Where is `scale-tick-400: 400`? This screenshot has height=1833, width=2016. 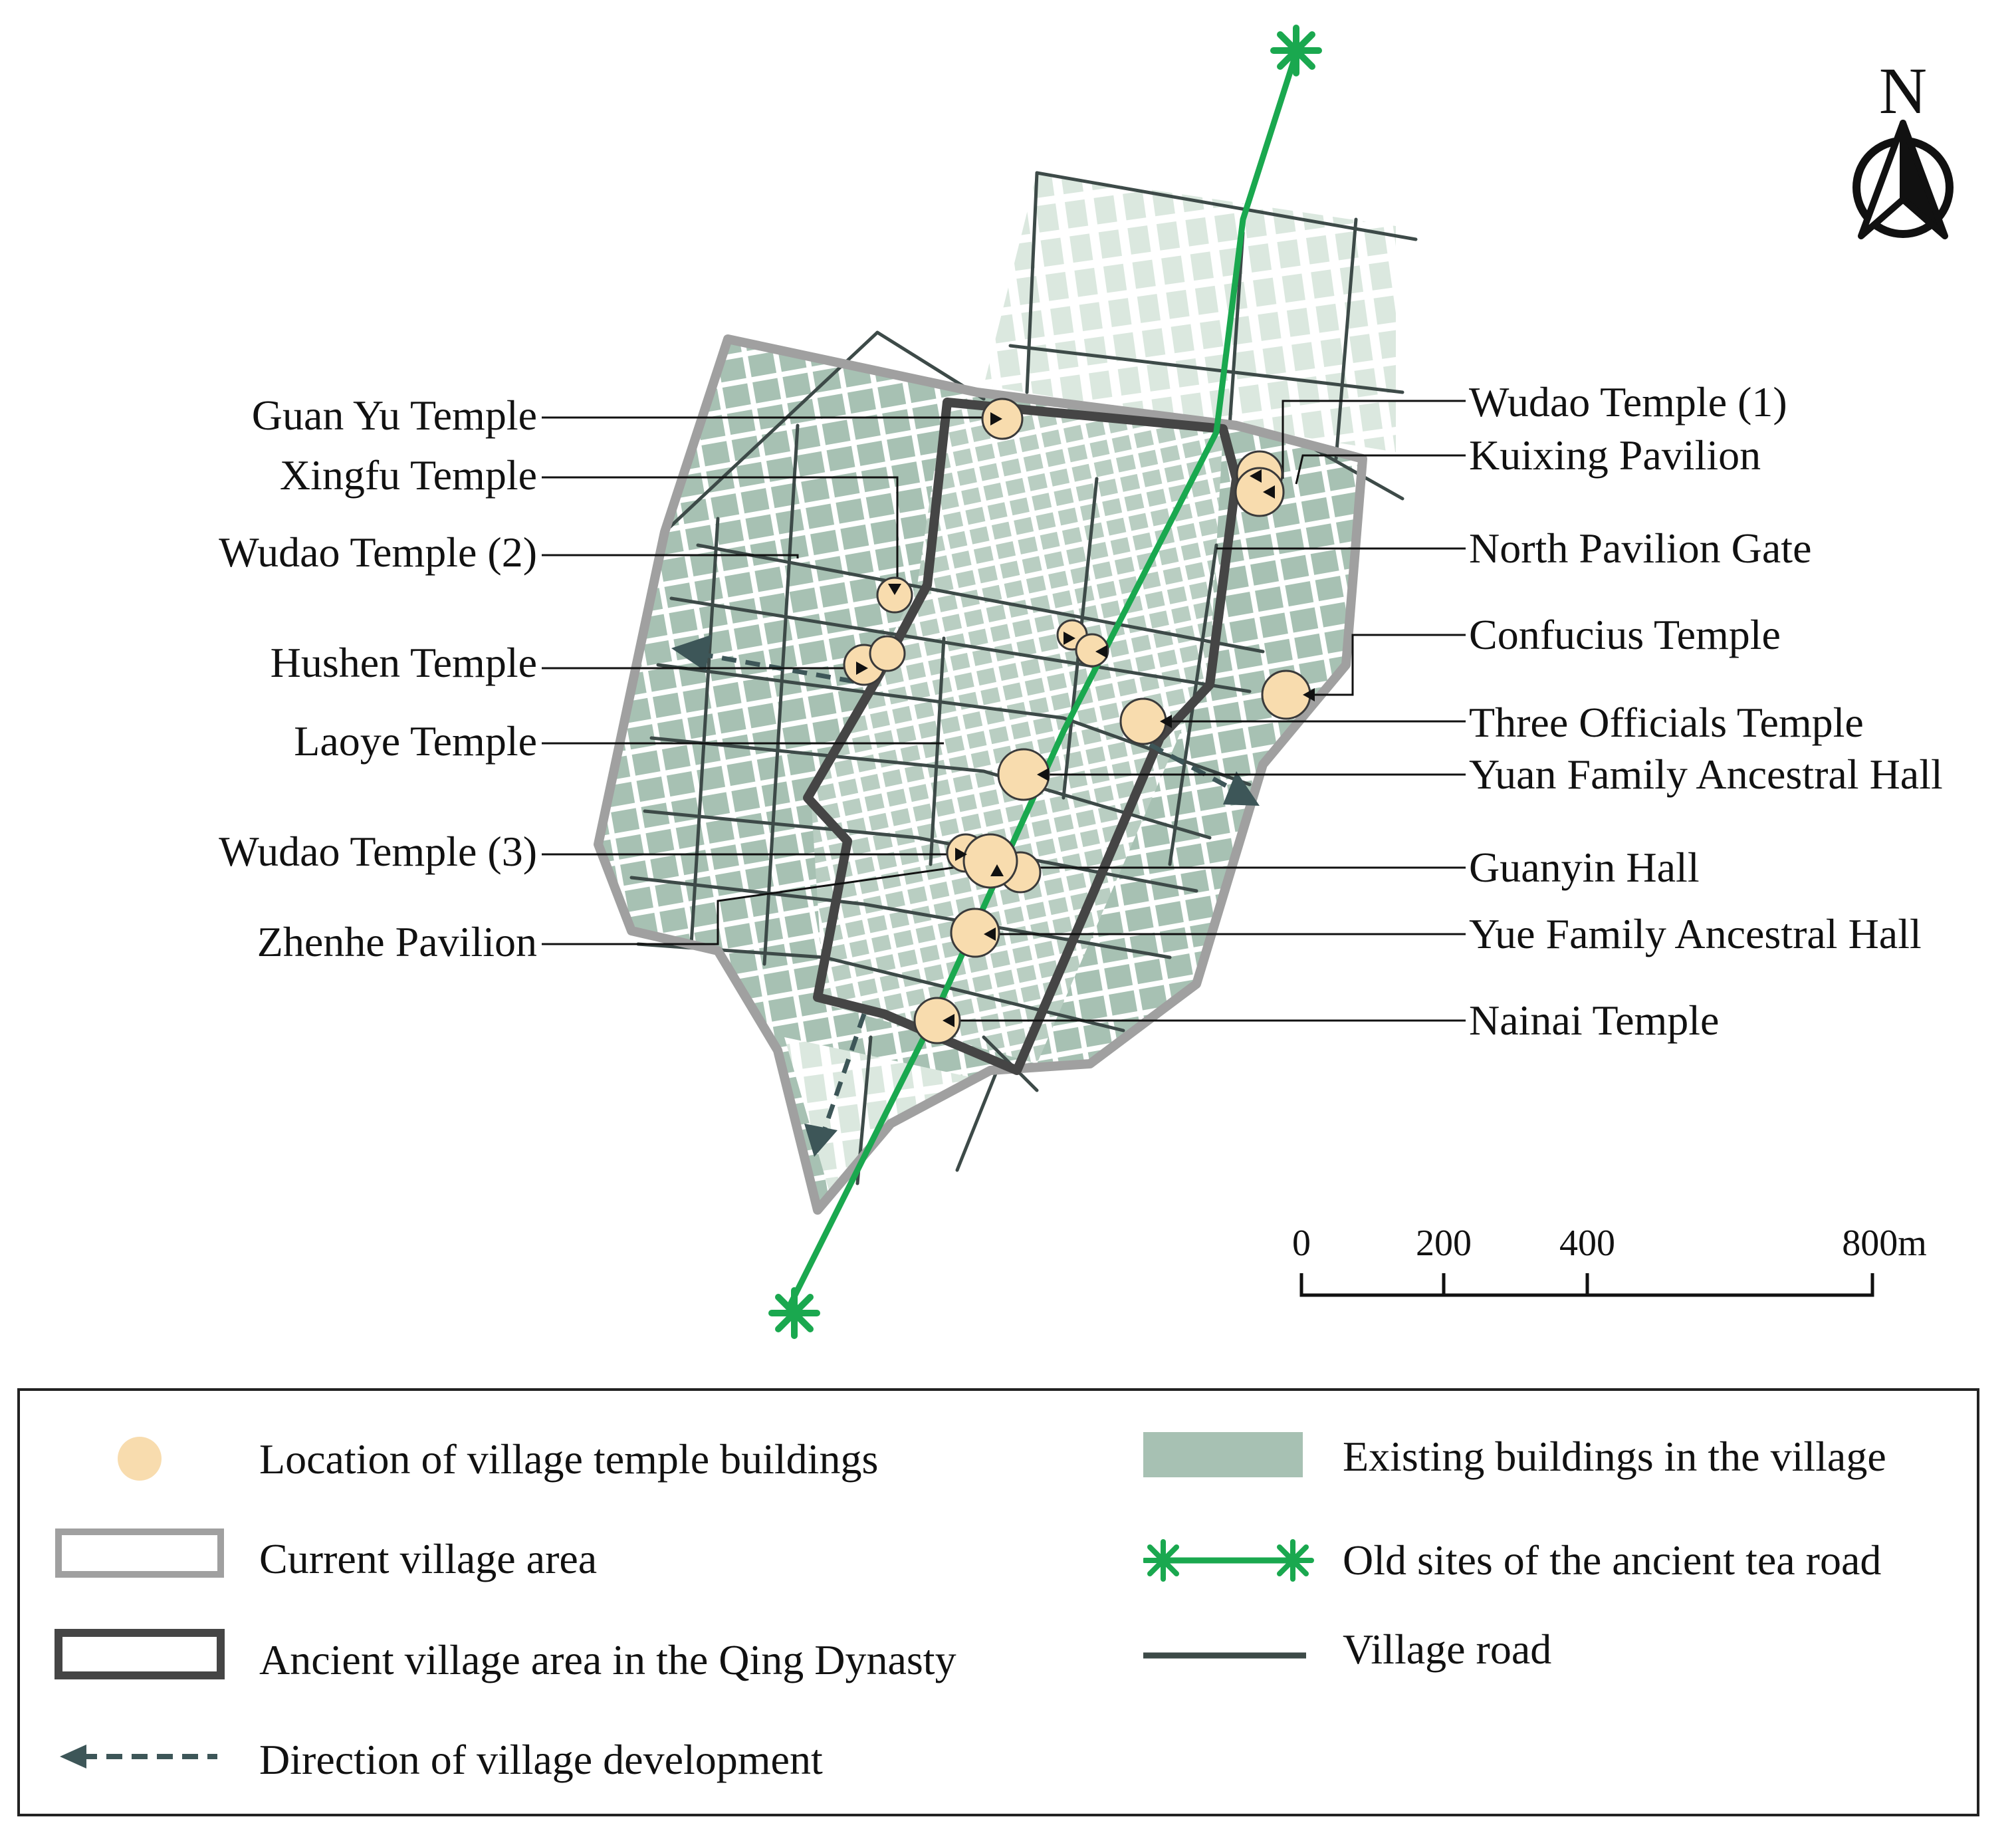 scale-tick-400: 400 is located at coordinates (1587, 1243).